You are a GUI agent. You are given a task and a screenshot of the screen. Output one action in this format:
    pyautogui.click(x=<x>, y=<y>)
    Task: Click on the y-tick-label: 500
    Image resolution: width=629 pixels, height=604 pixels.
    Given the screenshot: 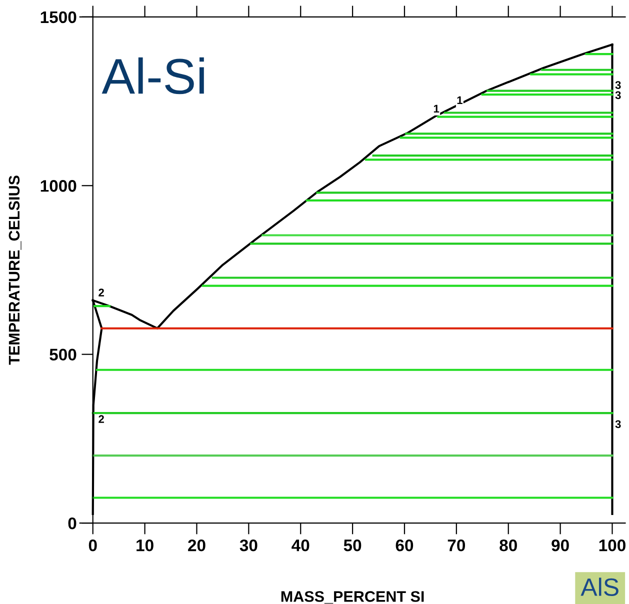 What is the action you would take?
    pyautogui.click(x=63, y=354)
    